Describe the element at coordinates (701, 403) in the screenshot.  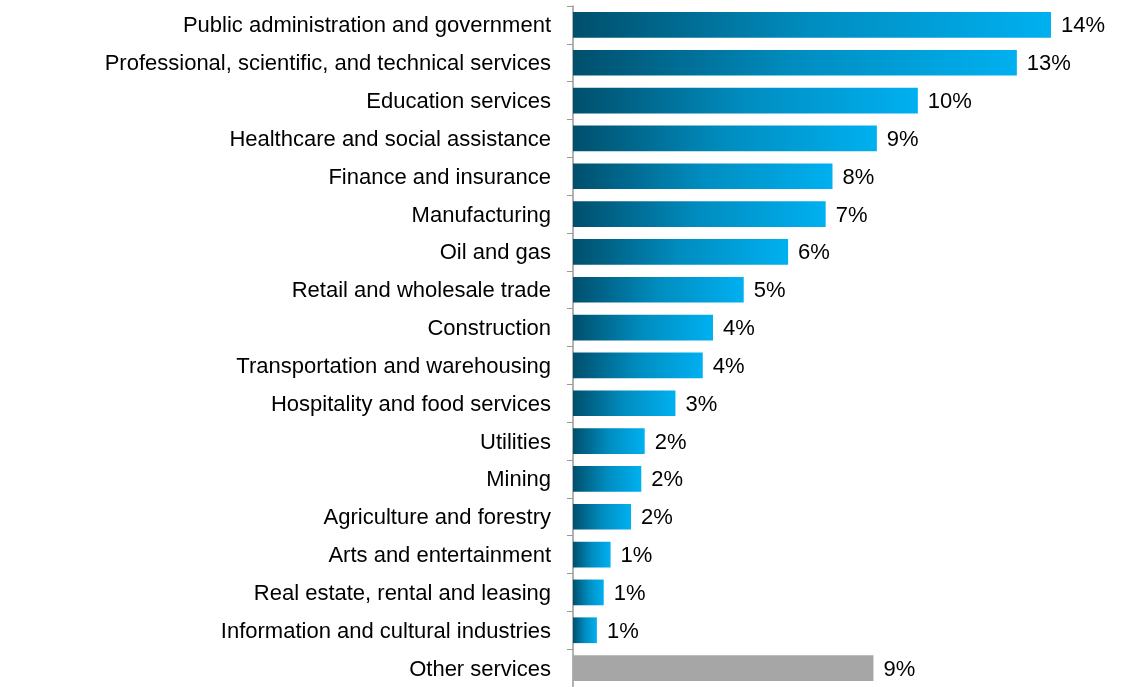
I see `data-label: 3%` at that location.